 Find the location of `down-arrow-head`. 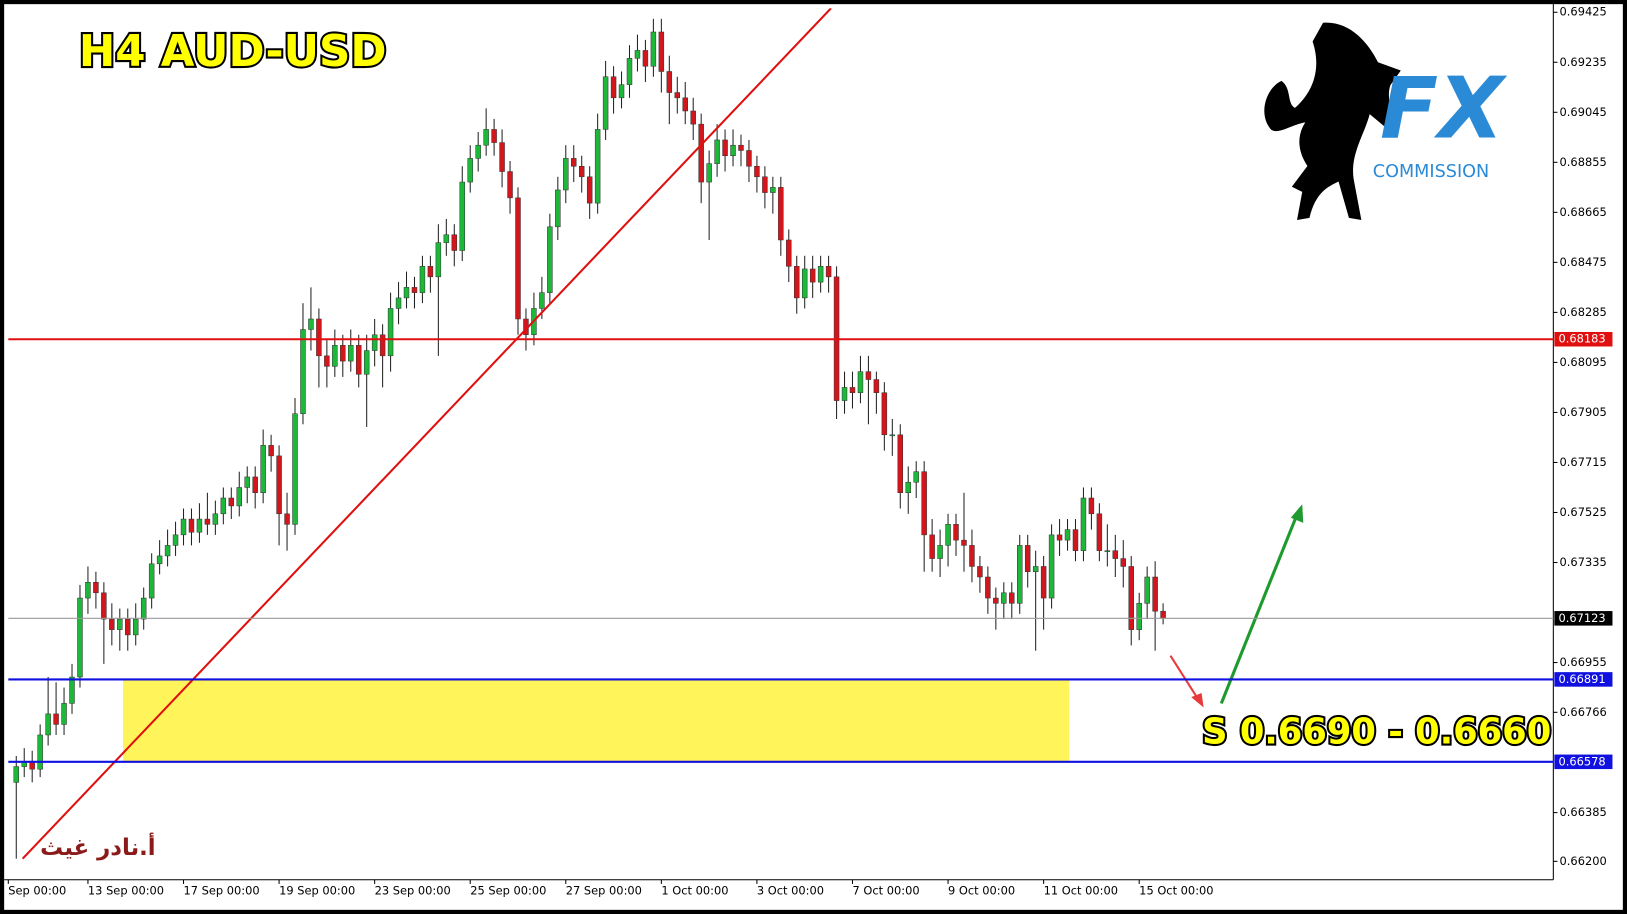

down-arrow-head is located at coordinates (1197, 700).